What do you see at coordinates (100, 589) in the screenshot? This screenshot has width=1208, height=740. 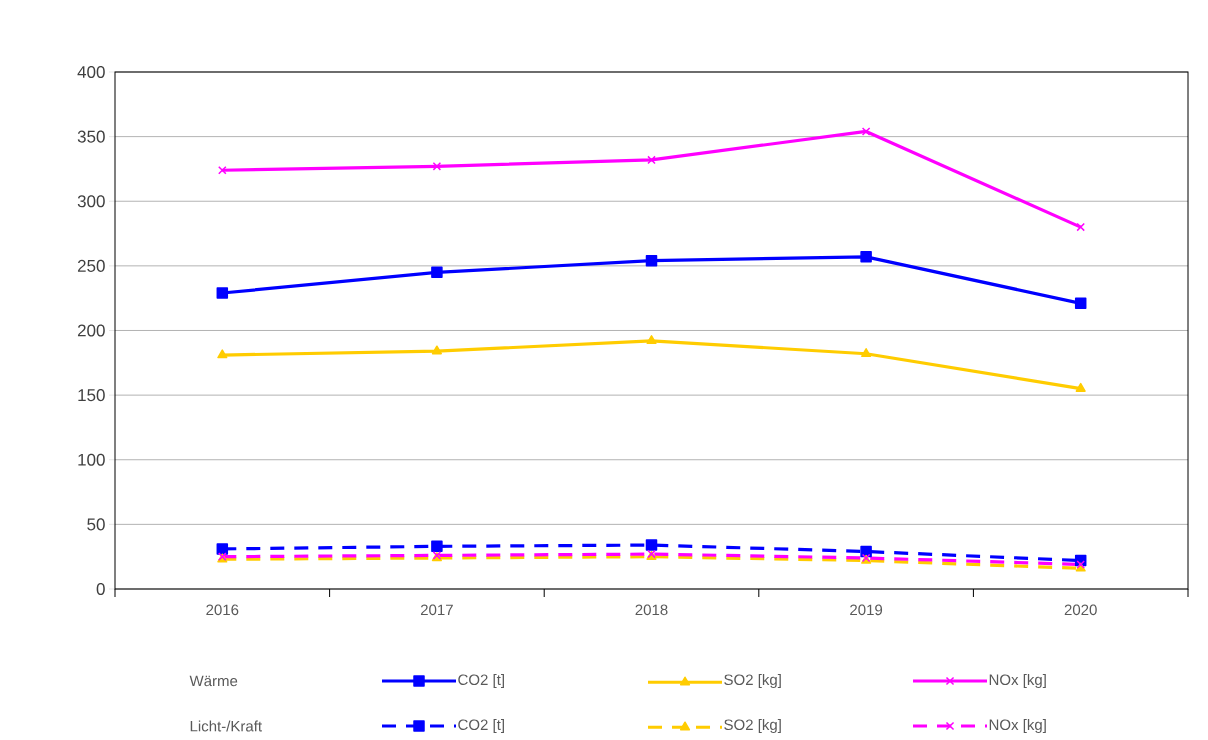 I see `y-tick-label: 0` at bounding box center [100, 589].